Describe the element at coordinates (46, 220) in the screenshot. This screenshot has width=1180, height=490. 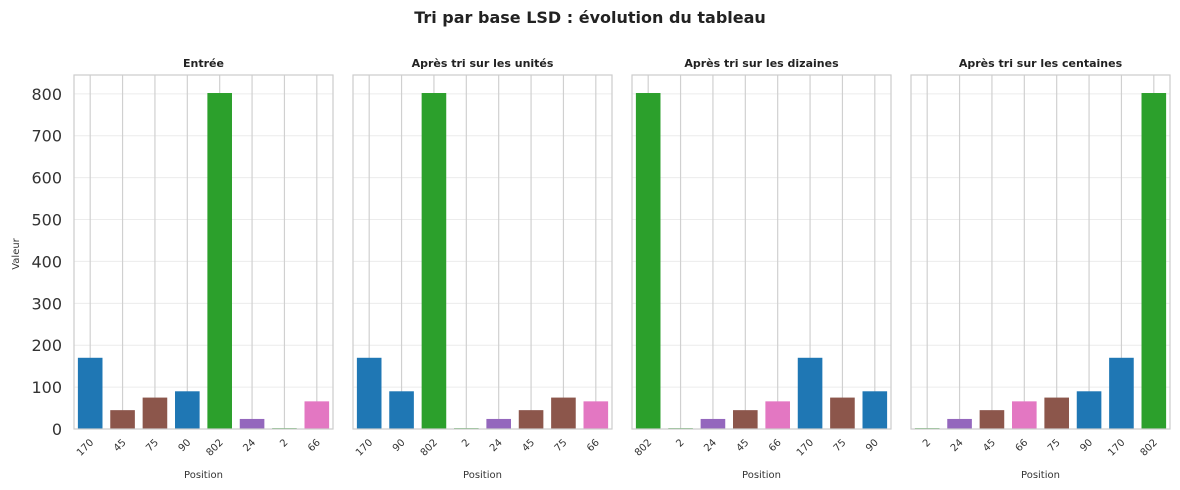
I see `y-tick-label: 500` at that location.